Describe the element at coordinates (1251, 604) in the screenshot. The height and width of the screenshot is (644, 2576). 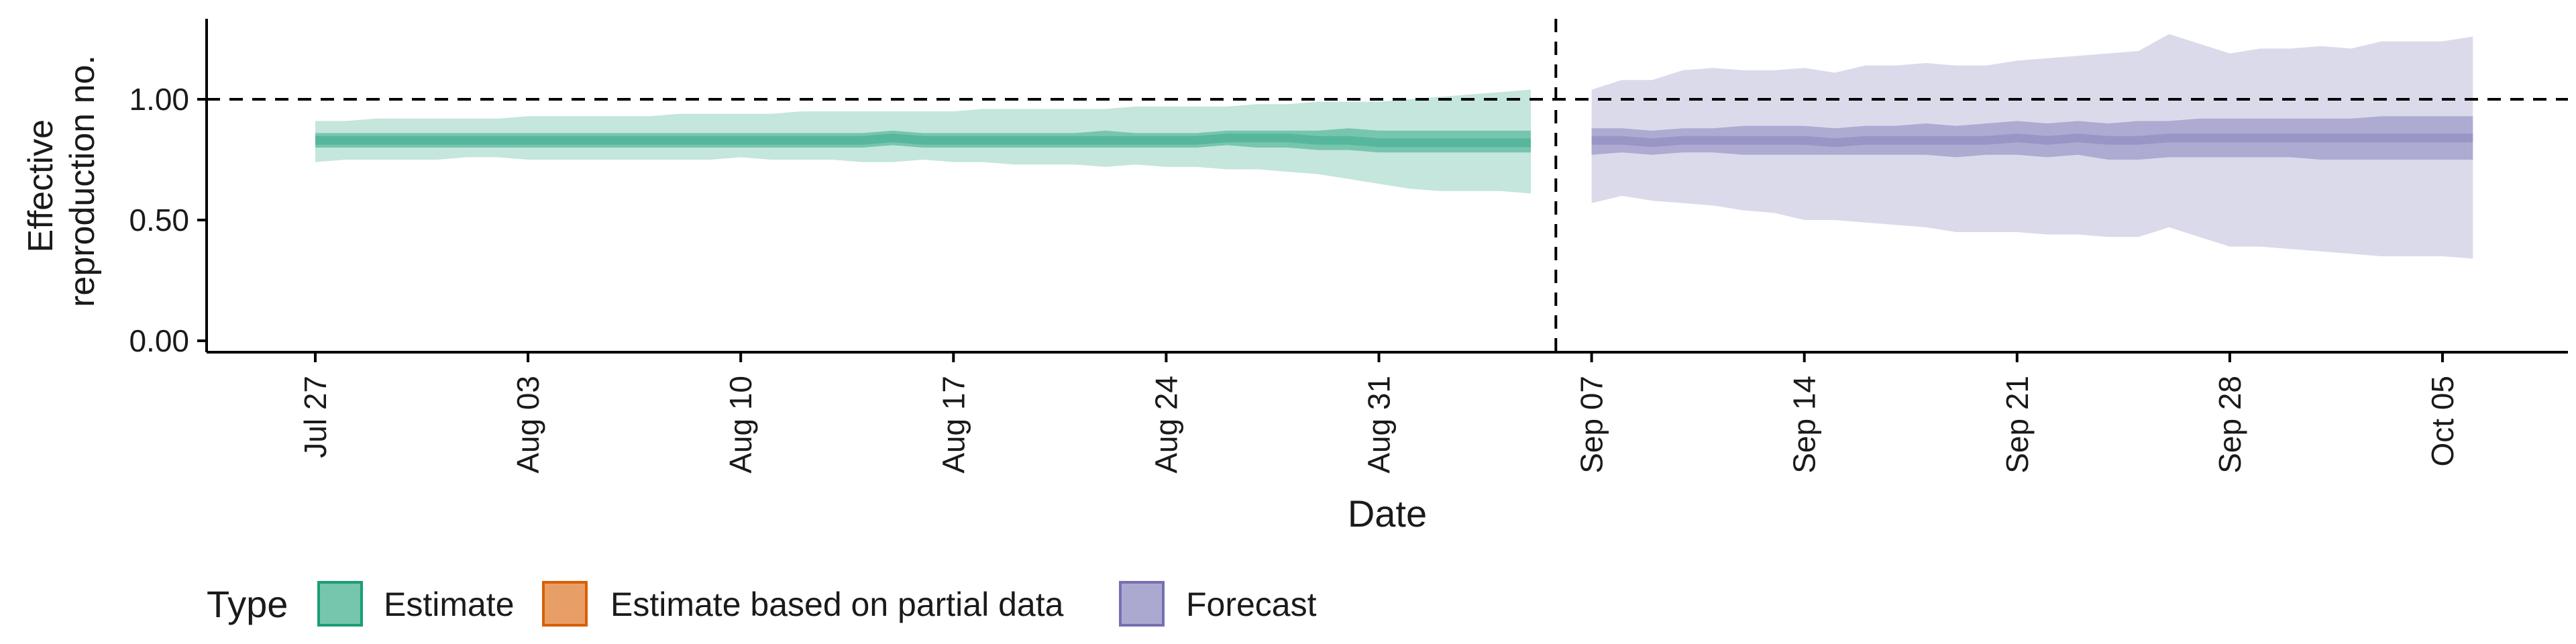
I see `legend-label-forecast: Forecast` at that location.